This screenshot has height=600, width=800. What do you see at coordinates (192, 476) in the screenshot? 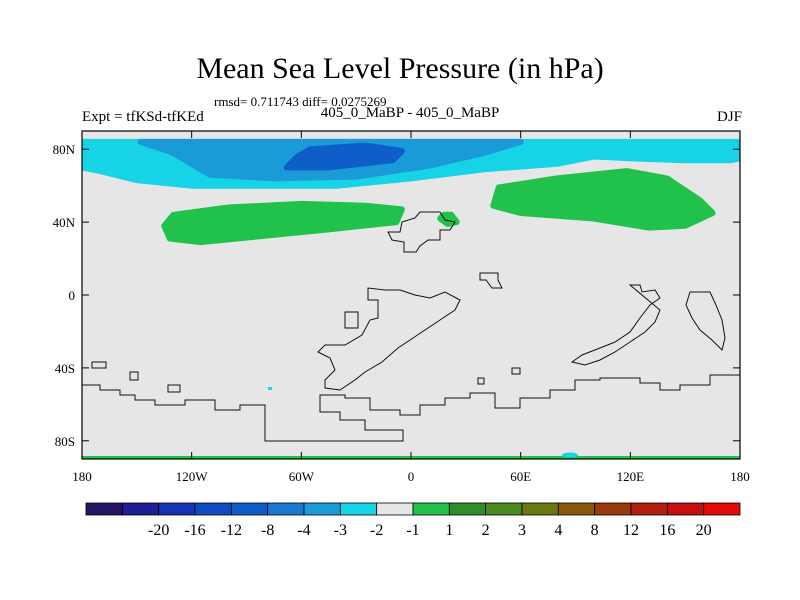
I see `x-tick-label: 120W` at bounding box center [192, 476].